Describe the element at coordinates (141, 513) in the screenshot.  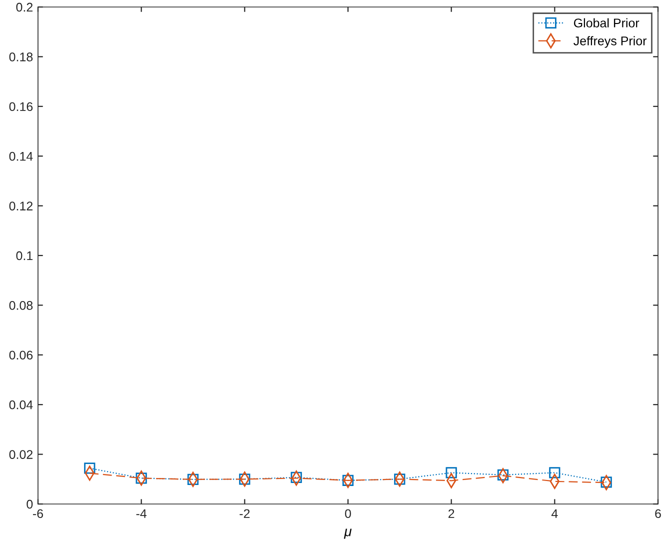
I see `x-tick-label: -4` at that location.